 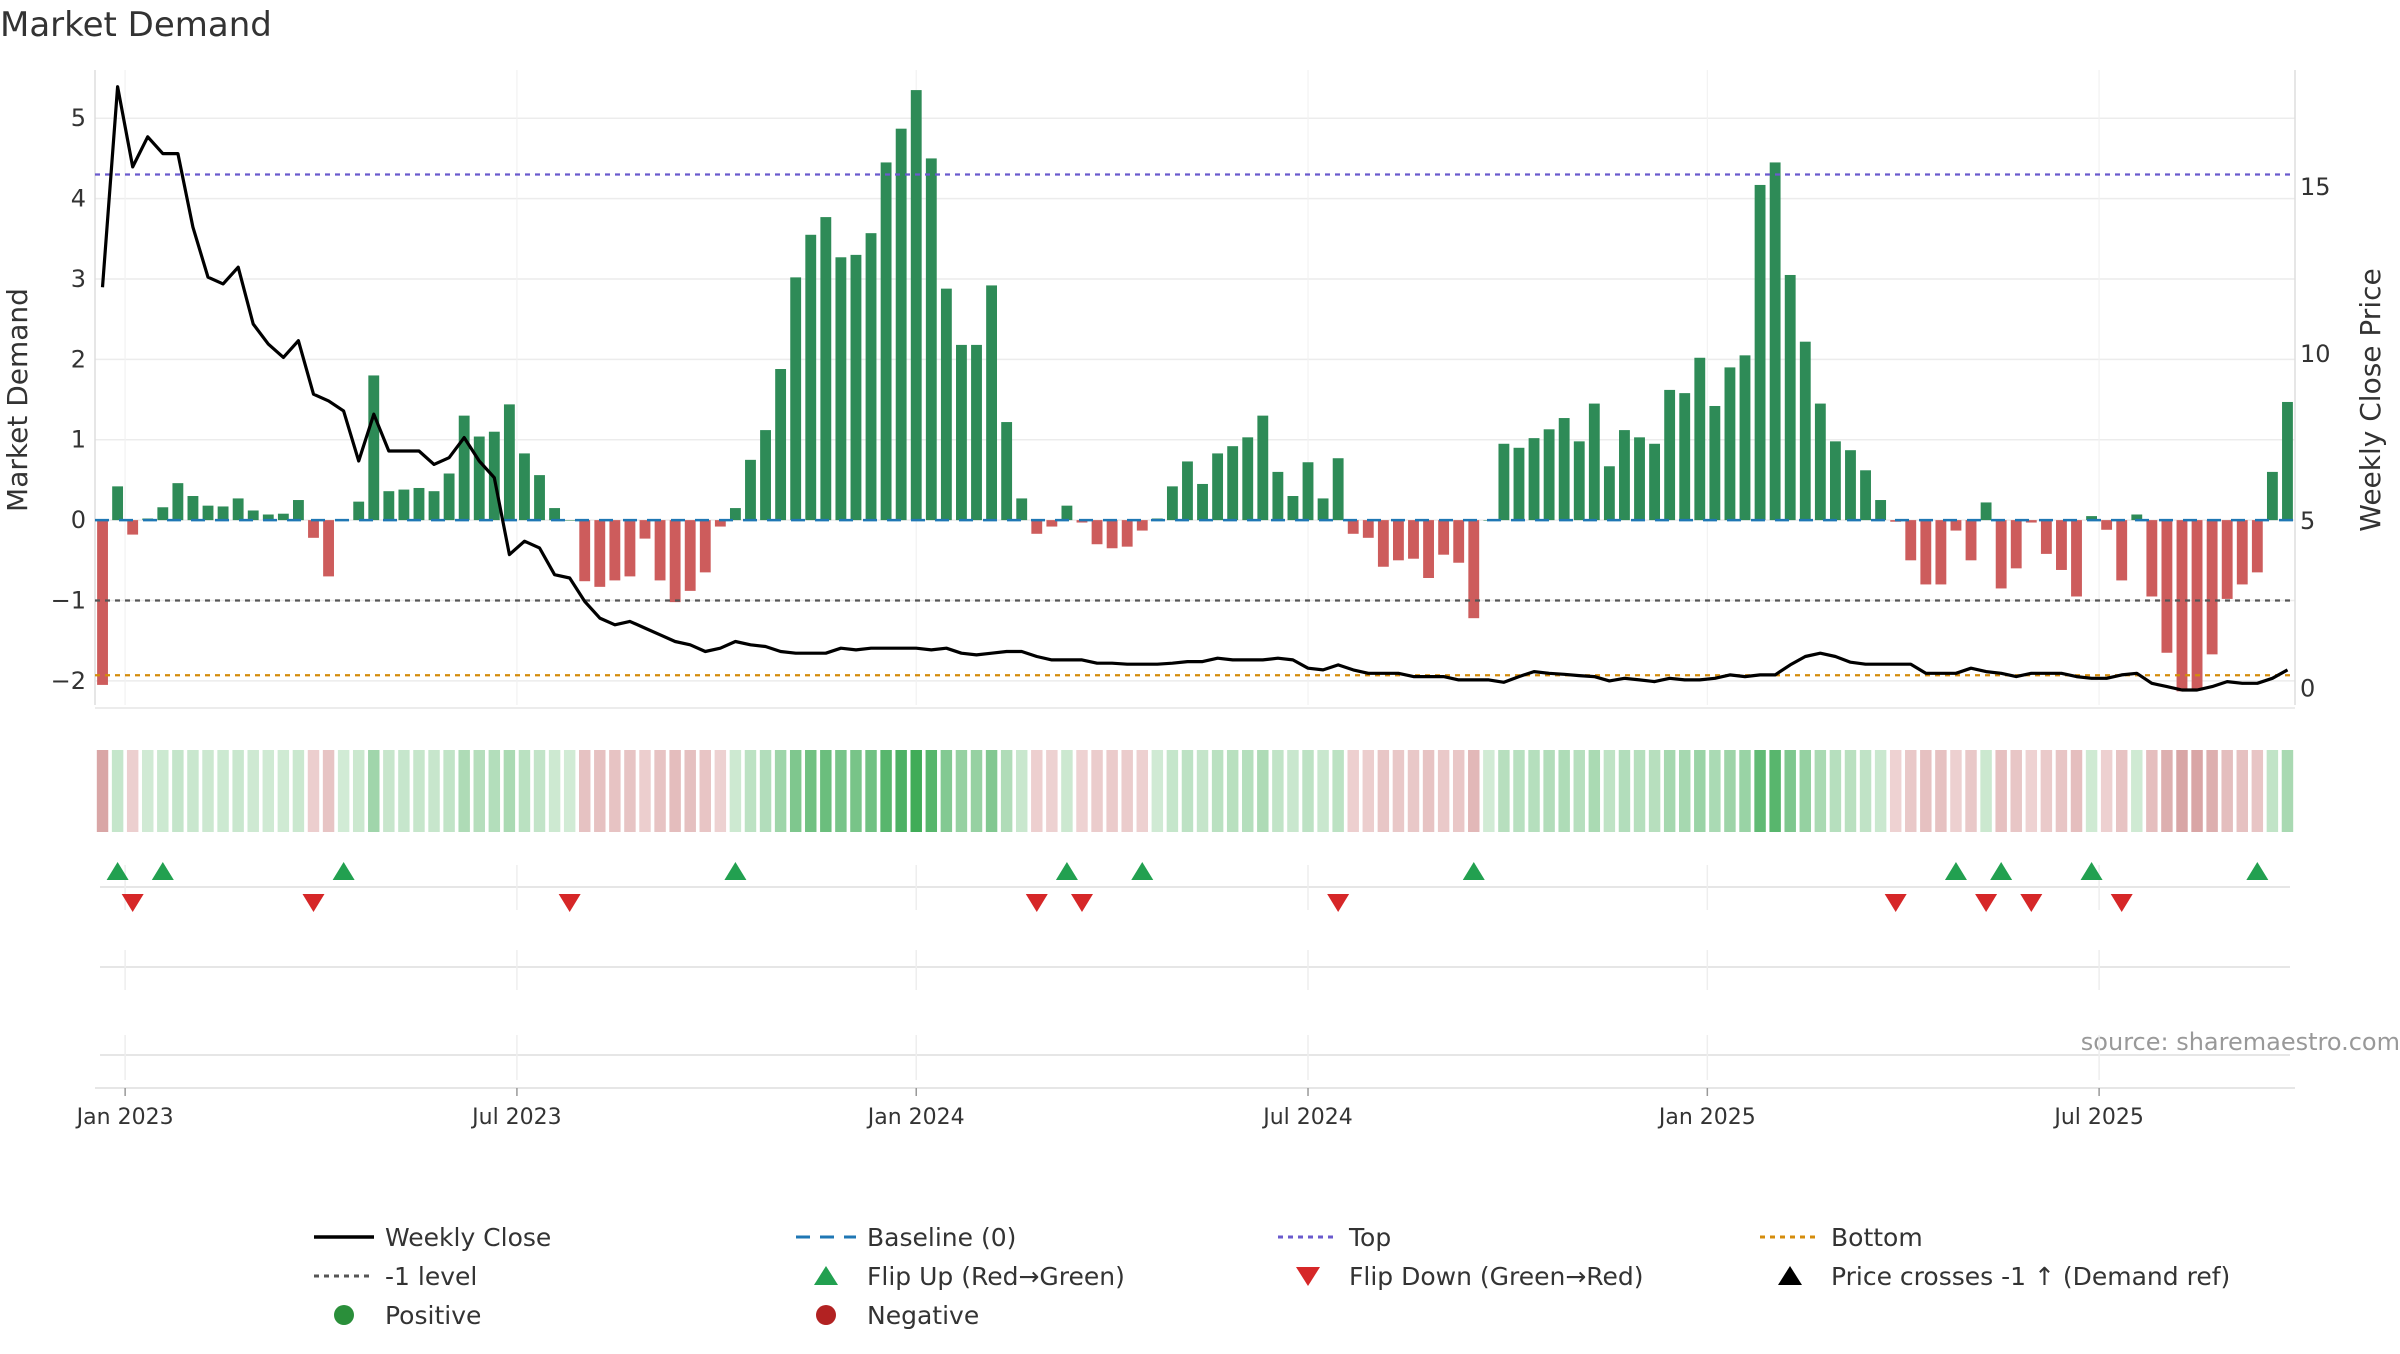 What do you see at coordinates (407, 1315) in the screenshot?
I see `legend-item: Positive` at bounding box center [407, 1315].